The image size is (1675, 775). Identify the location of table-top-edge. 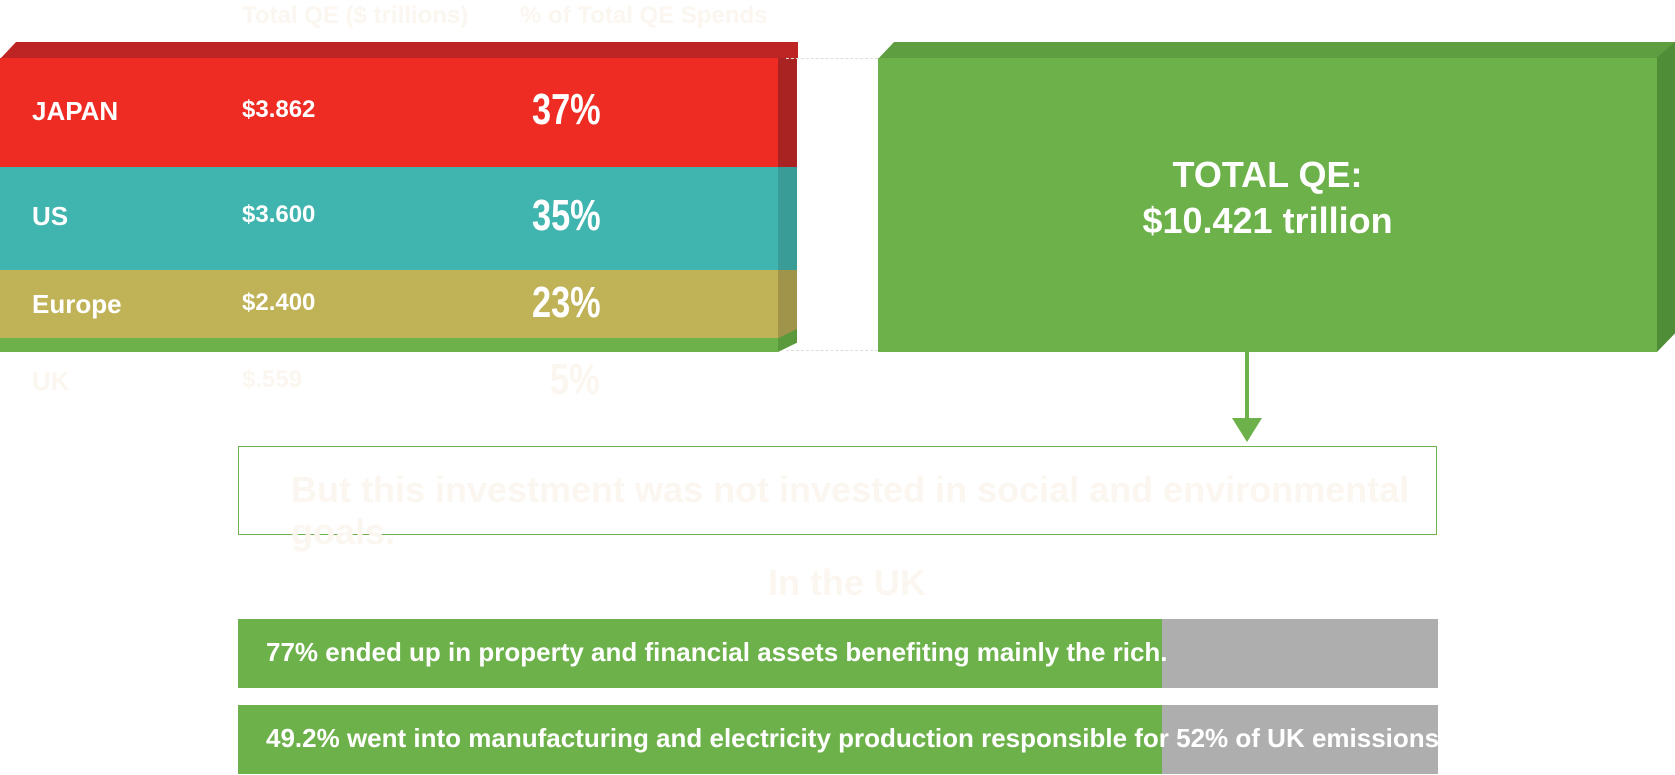
(399, 50).